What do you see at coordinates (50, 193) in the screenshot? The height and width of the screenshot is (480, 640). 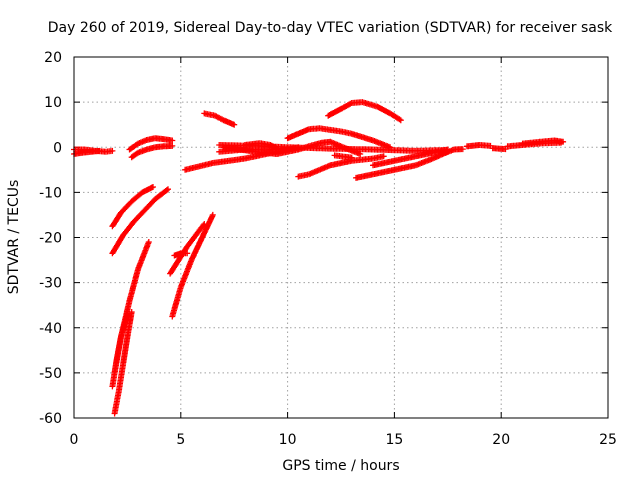 I see `y-tick-label: -10` at bounding box center [50, 193].